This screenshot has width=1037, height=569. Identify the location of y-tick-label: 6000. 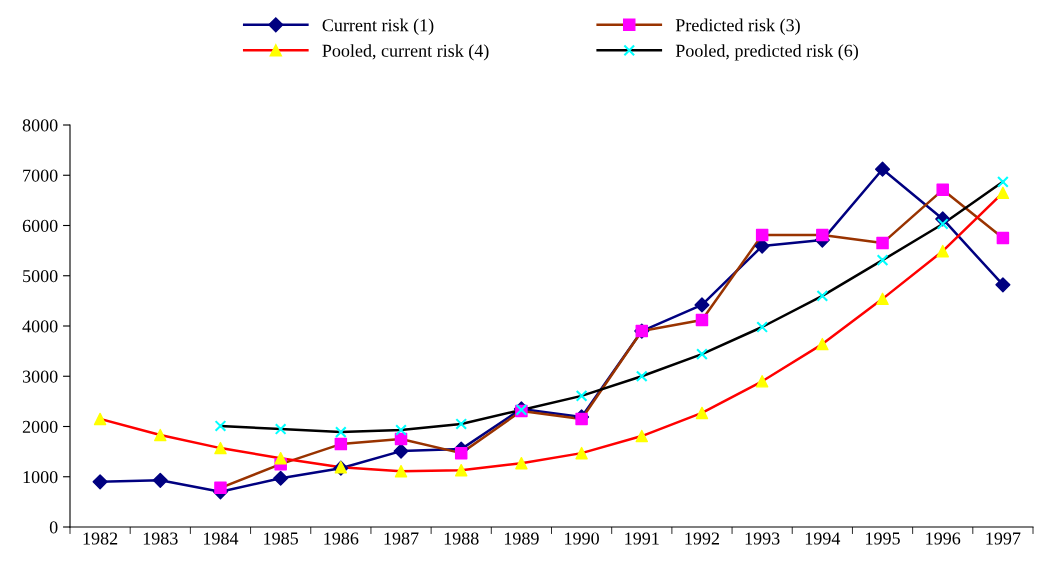
(40, 225).